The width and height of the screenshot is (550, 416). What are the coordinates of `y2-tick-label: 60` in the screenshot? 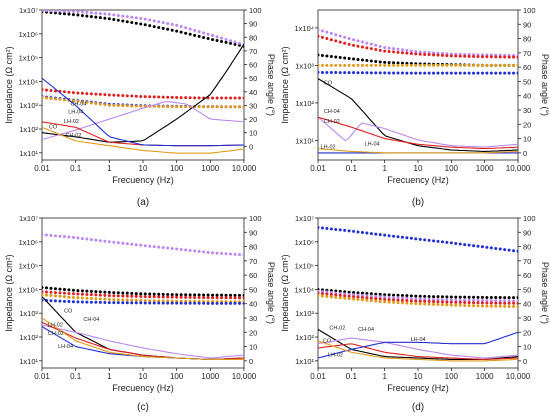 It's located at (253, 275).